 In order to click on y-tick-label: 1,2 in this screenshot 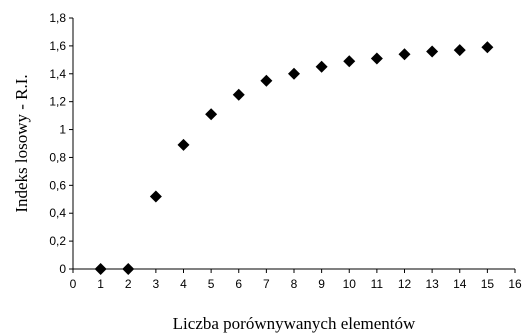, I will do `click(57, 102)`.